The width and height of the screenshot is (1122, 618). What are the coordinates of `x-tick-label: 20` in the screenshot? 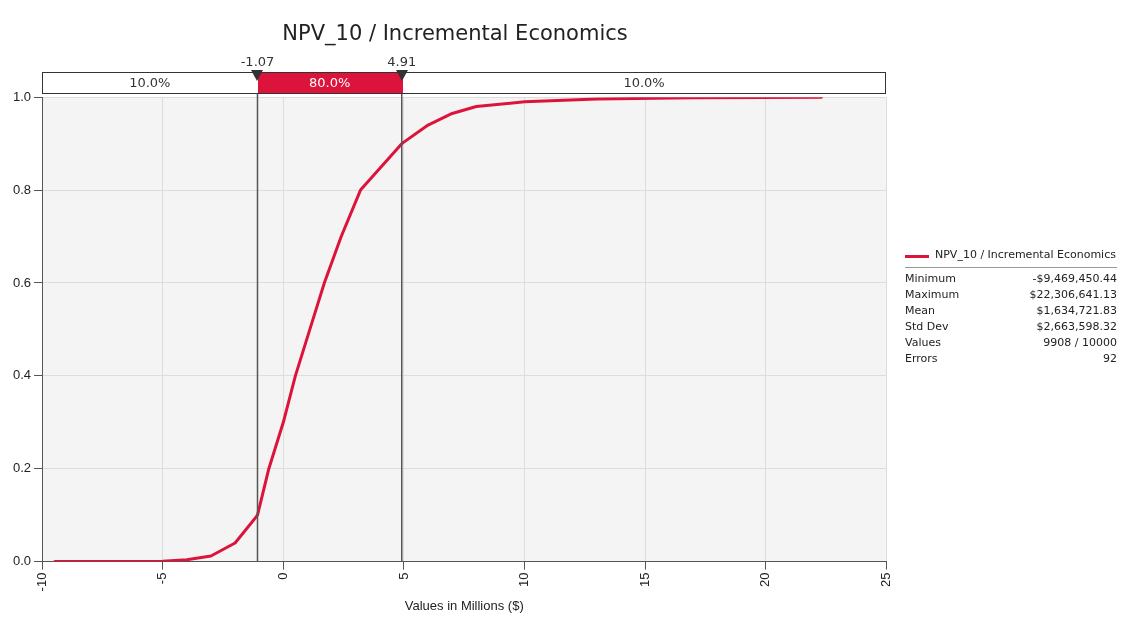 It's located at (765, 580).